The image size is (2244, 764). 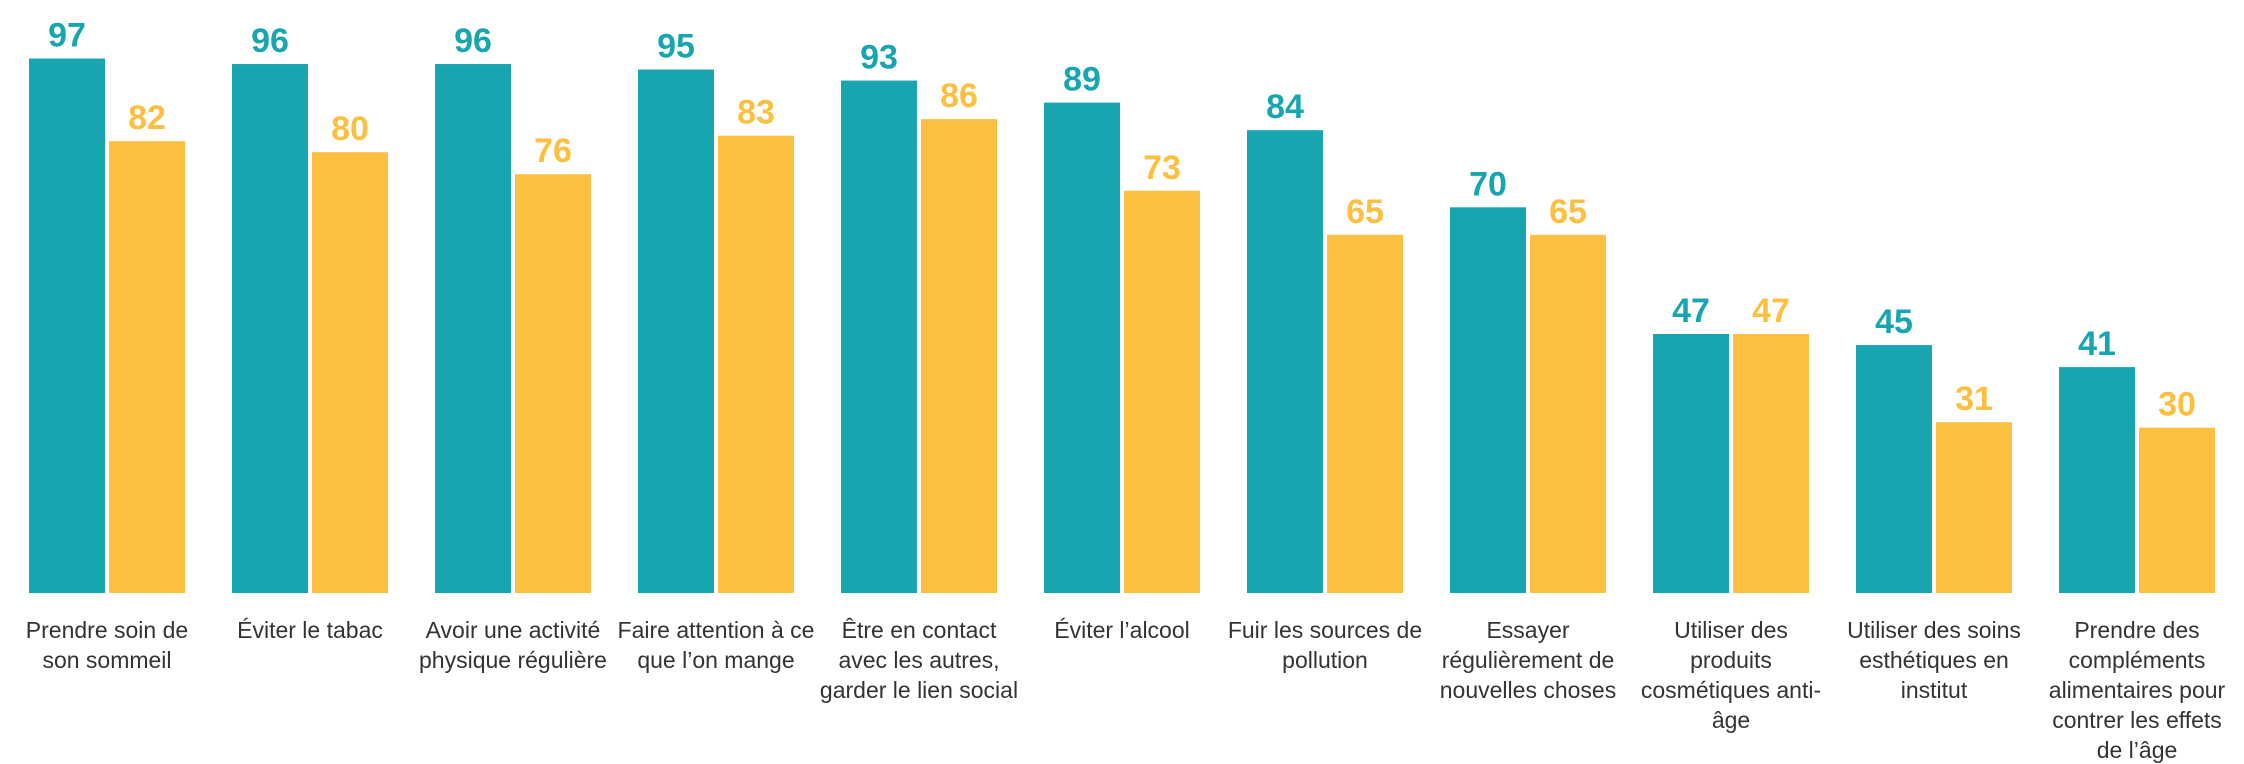 What do you see at coordinates (879, 58) in the screenshot?
I see `value-label: 93` at bounding box center [879, 58].